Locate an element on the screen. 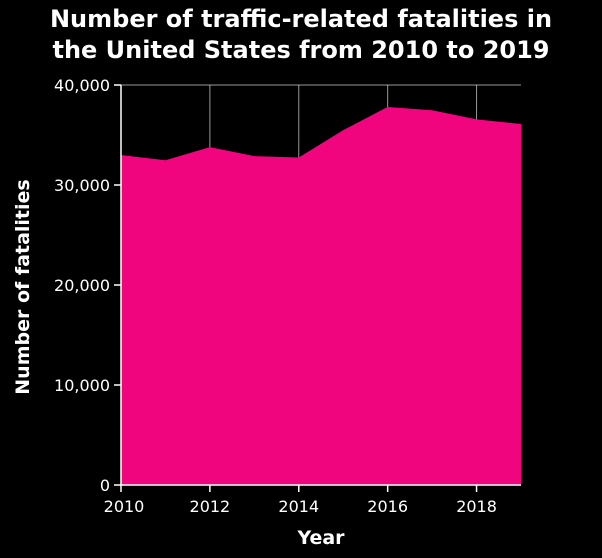  x-axis-label: Year is located at coordinates (320, 538).